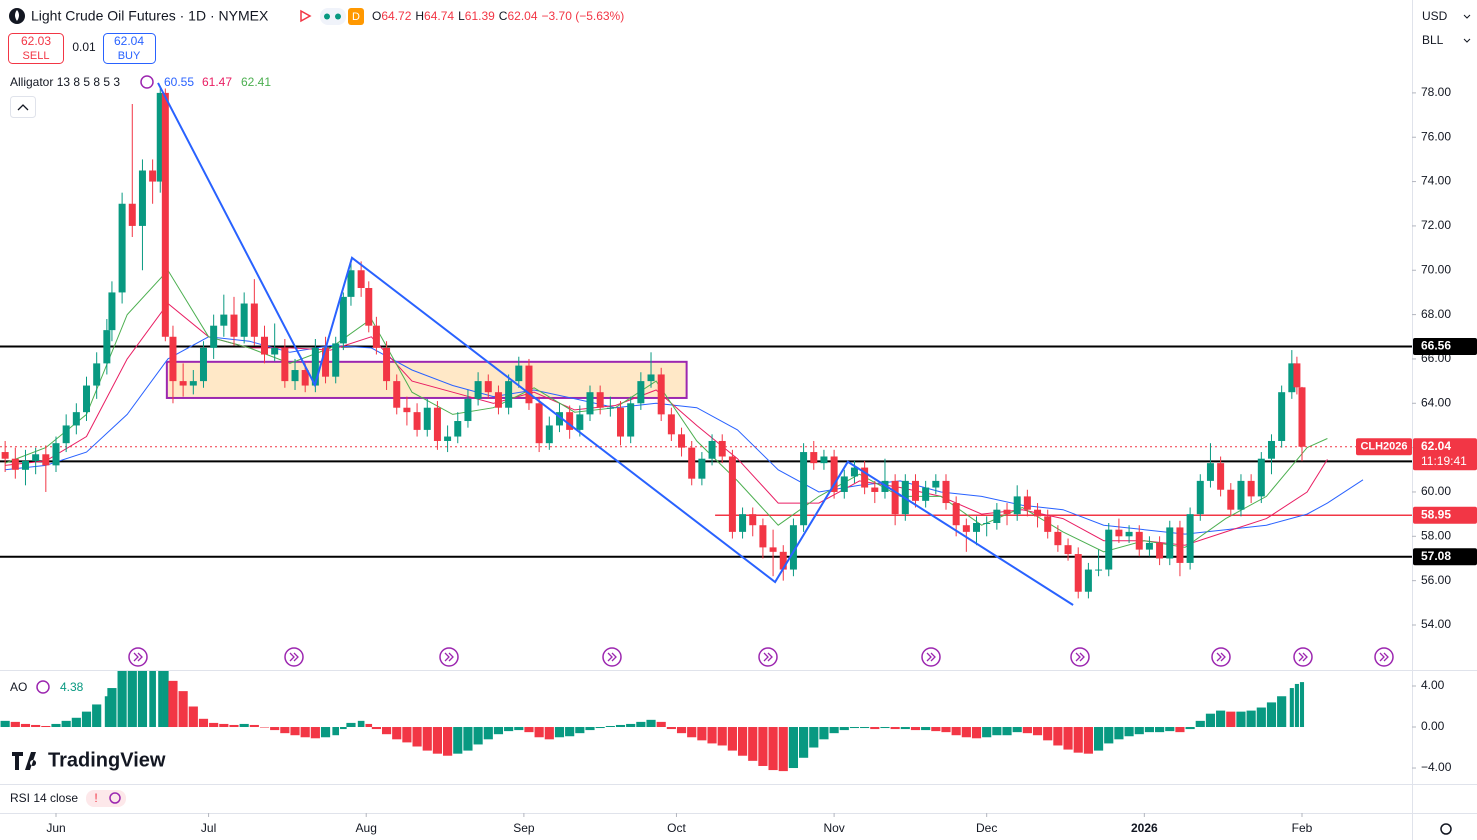  Describe the element at coordinates (1435, 16) in the screenshot. I see `currency: USD` at that location.